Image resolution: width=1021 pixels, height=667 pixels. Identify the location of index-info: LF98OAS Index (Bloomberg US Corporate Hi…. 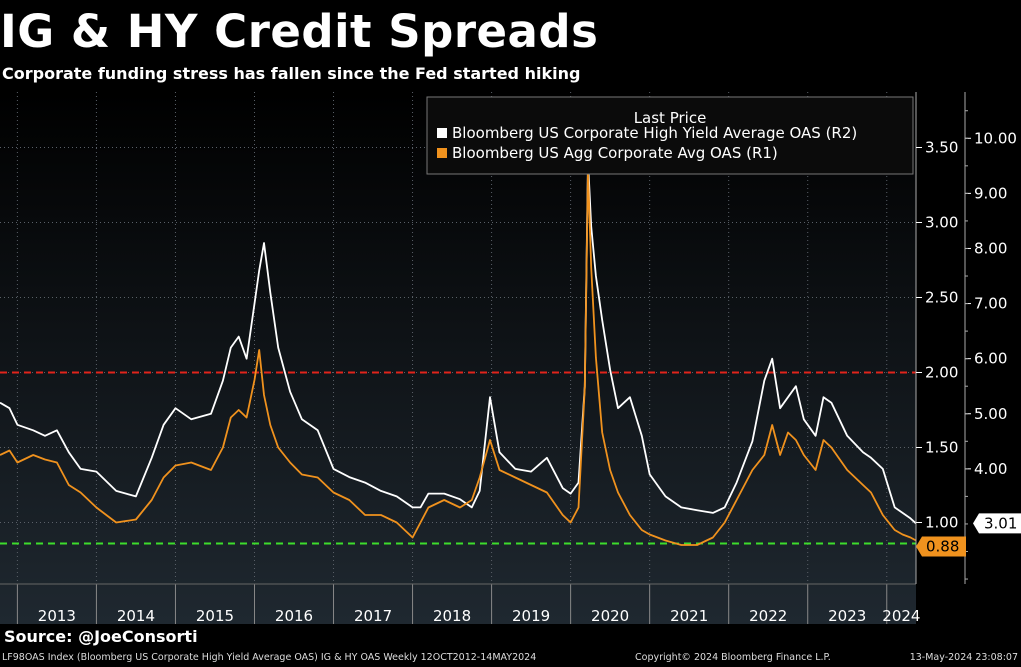
(269, 657).